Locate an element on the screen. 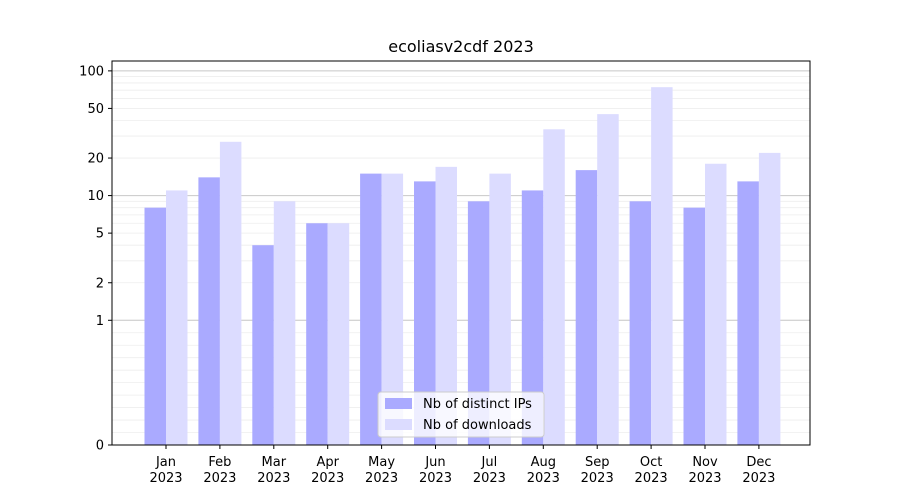 This screenshot has width=900, height=500. chart-title: ecoliasv2cdf 2023 is located at coordinates (461, 46).